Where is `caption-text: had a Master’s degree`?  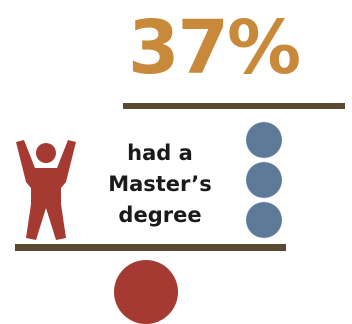 caption-text: had a Master’s degree is located at coordinates (160, 184).